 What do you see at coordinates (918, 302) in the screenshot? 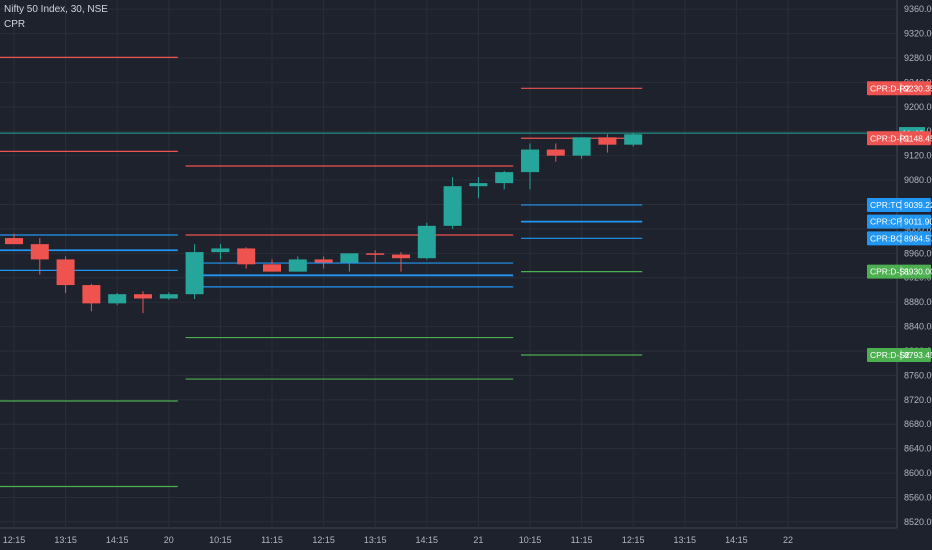
I see `y-tick-label: 8880.00` at bounding box center [918, 302].